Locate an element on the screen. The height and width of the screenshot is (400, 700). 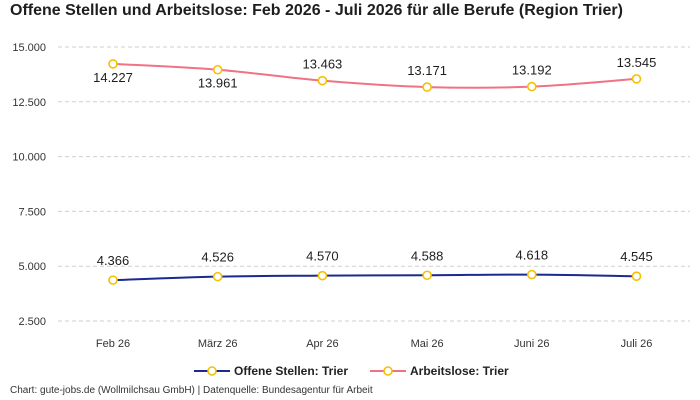
y-tick-label: 15.000 is located at coordinates (29, 48).